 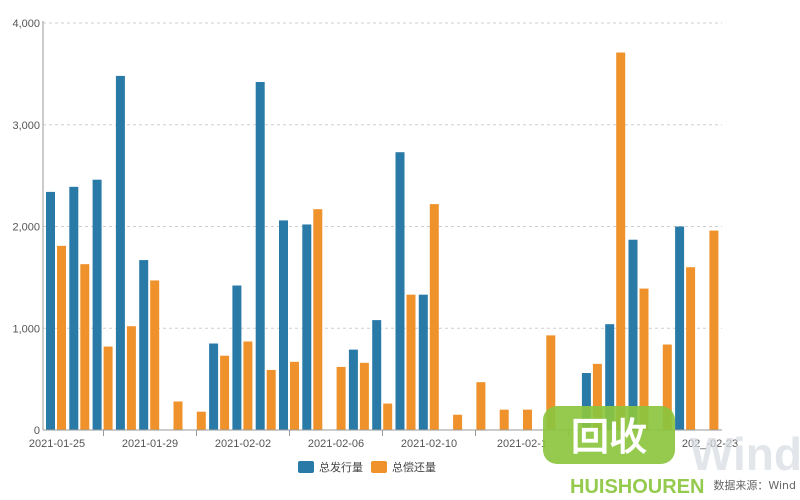 I want to click on watermark-bg-text: Wind, so click(x=745, y=454).